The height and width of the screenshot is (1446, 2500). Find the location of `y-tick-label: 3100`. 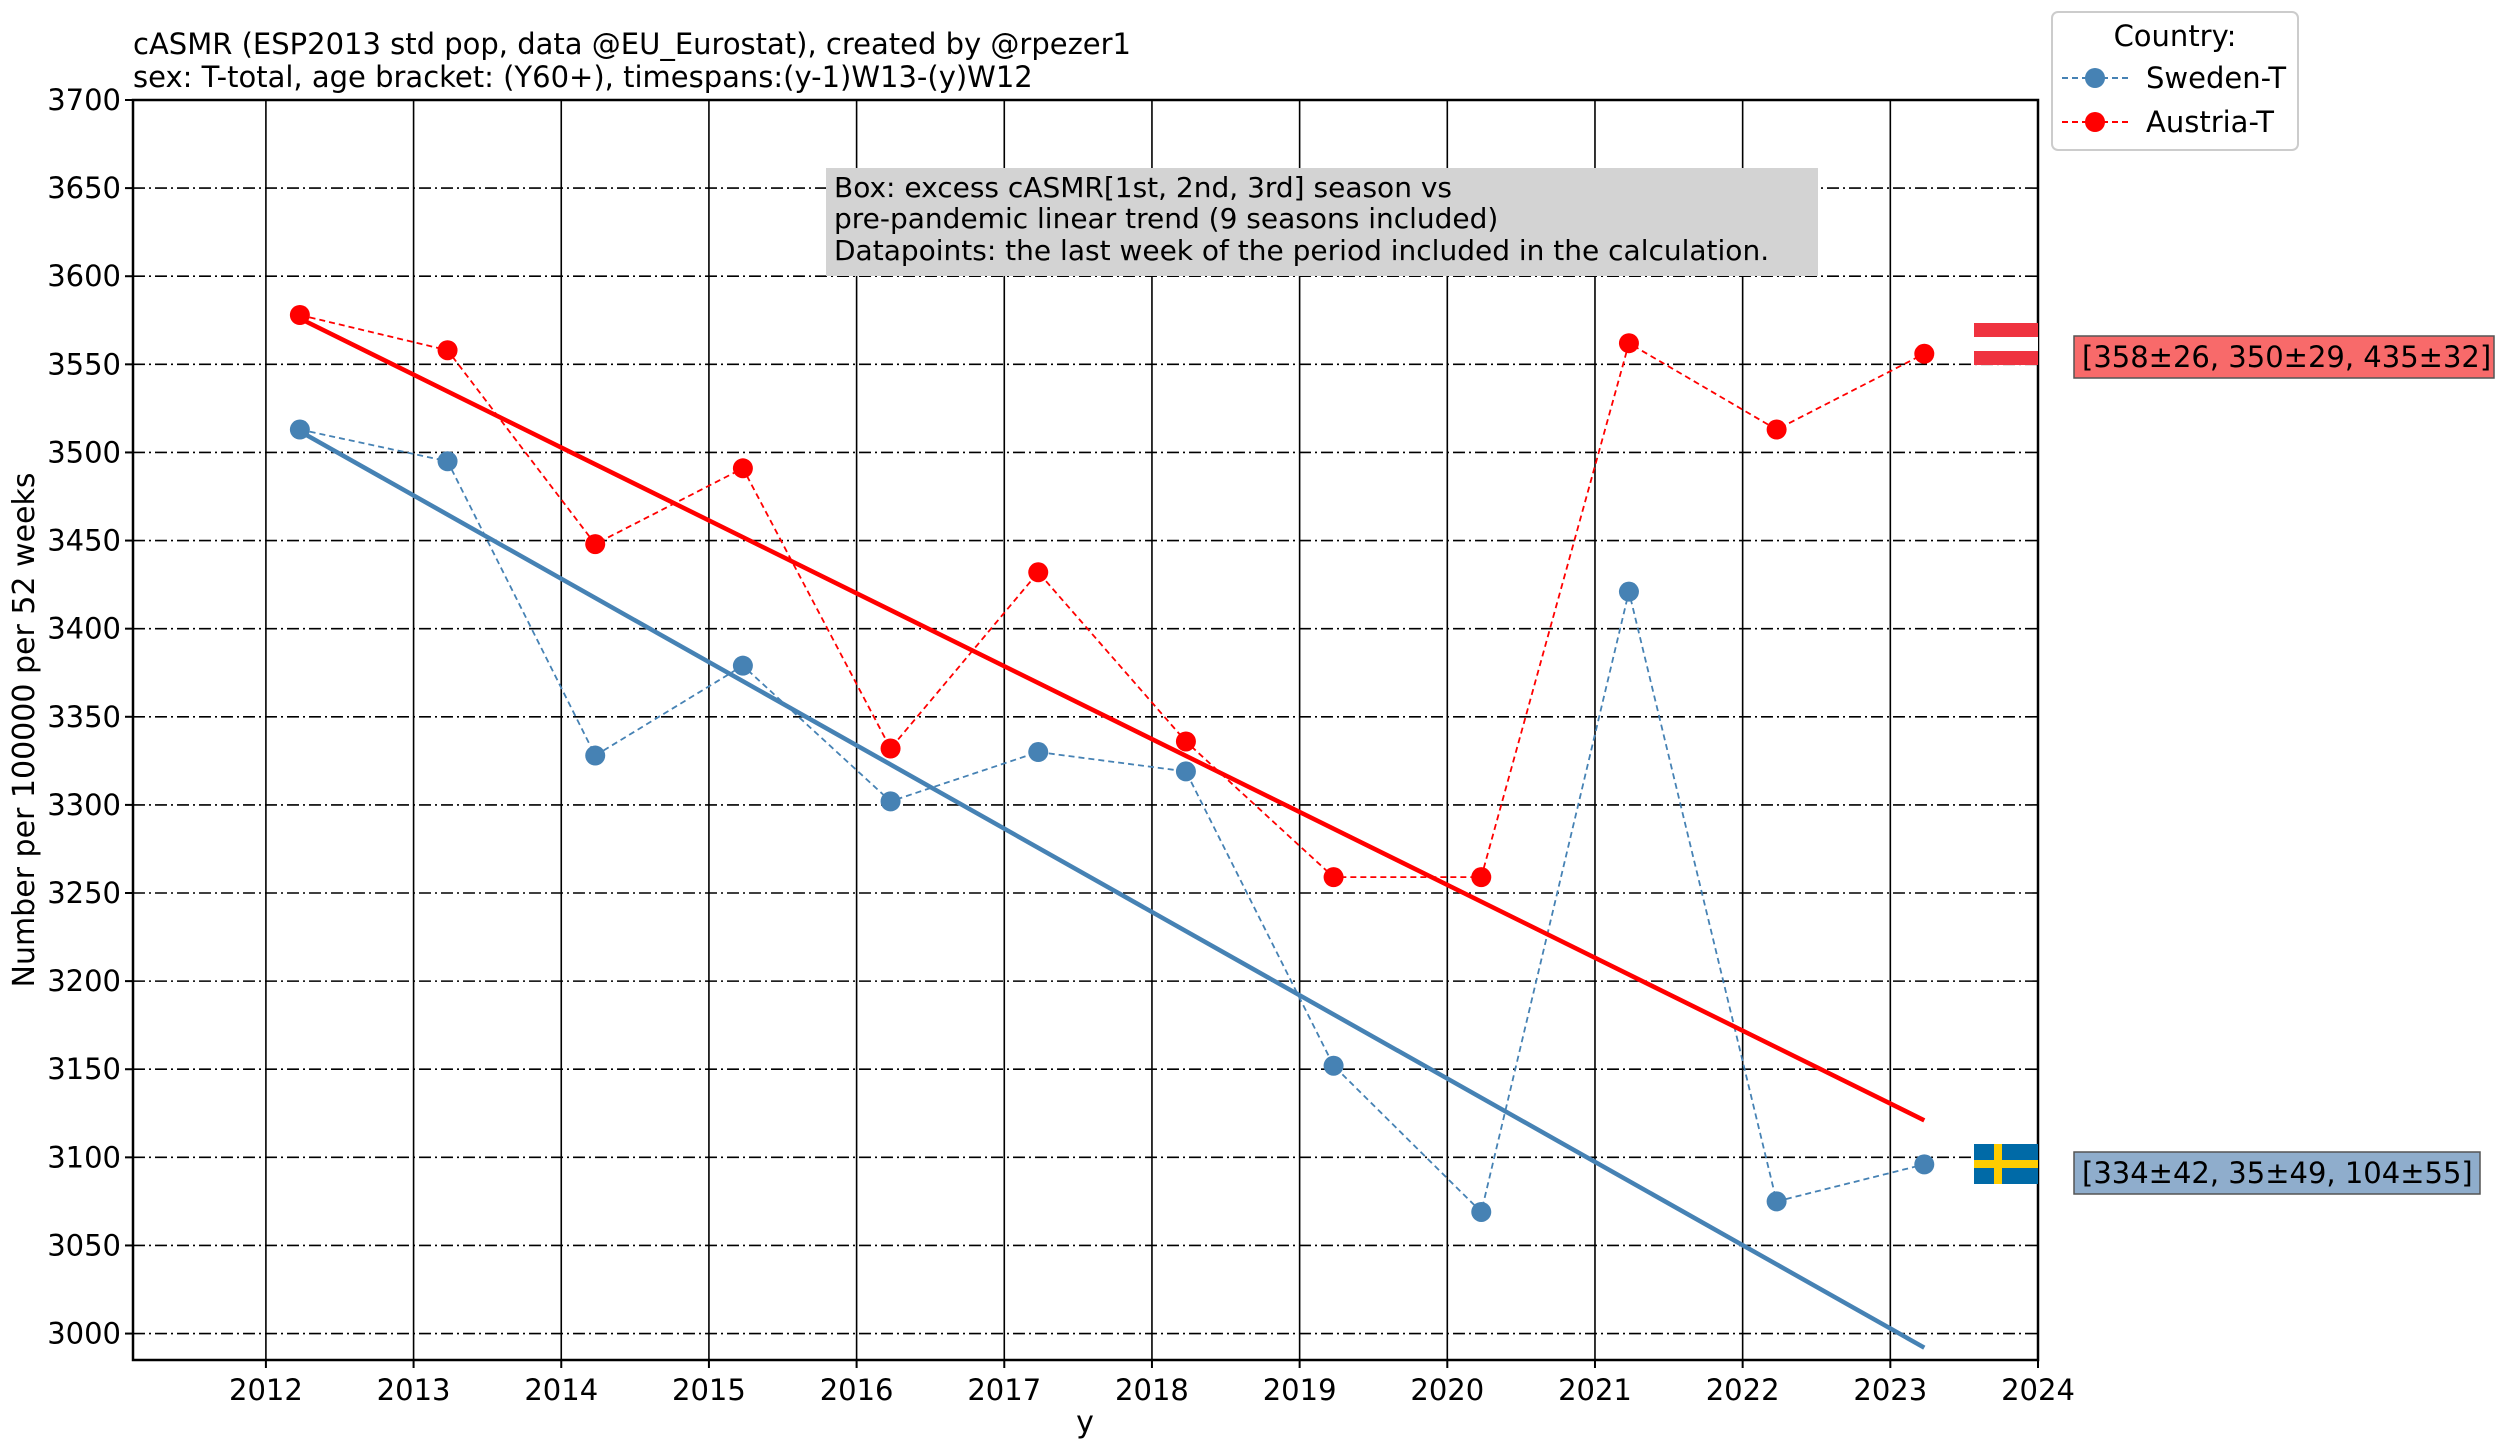

y-tick-label: 3100 is located at coordinates (84, 1157).